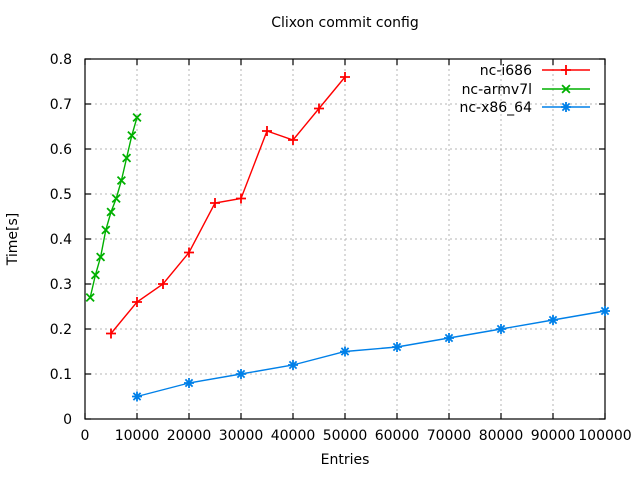  Describe the element at coordinates (189, 436) in the screenshot. I see `x-tick-label: 20000` at that location.